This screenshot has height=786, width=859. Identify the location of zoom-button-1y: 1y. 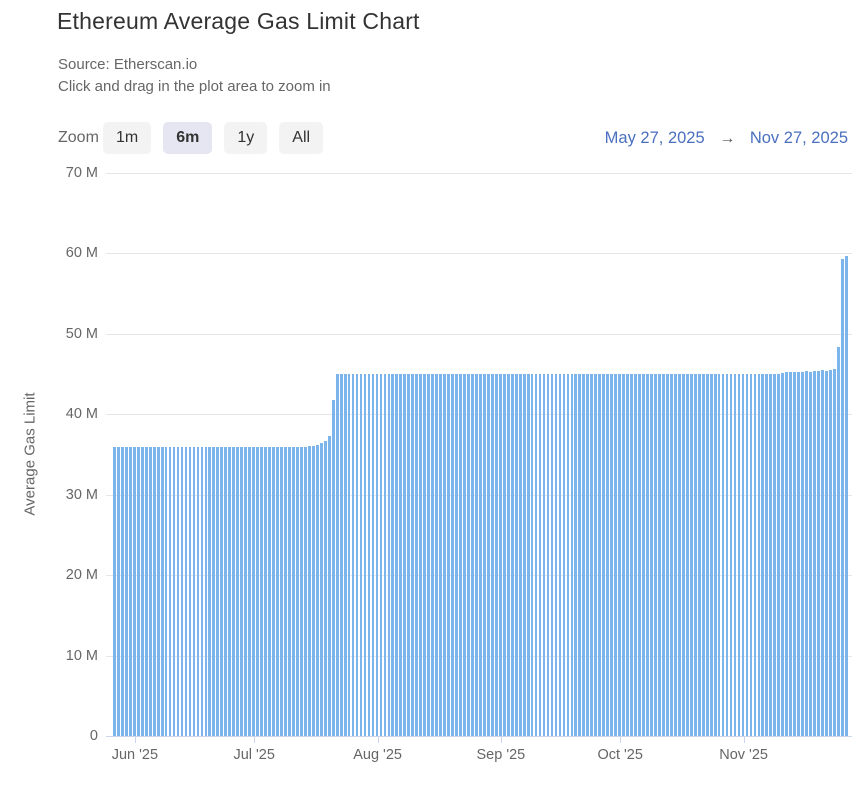
(246, 138).